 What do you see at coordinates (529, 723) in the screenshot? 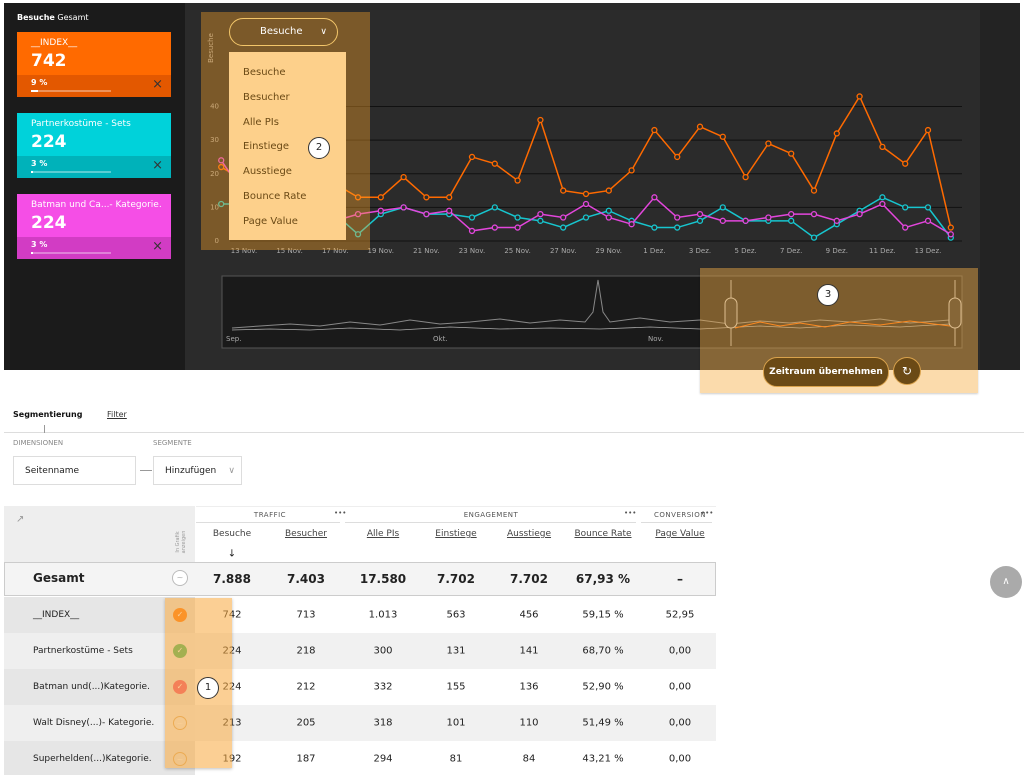
I see `row-value: 110` at bounding box center [529, 723].